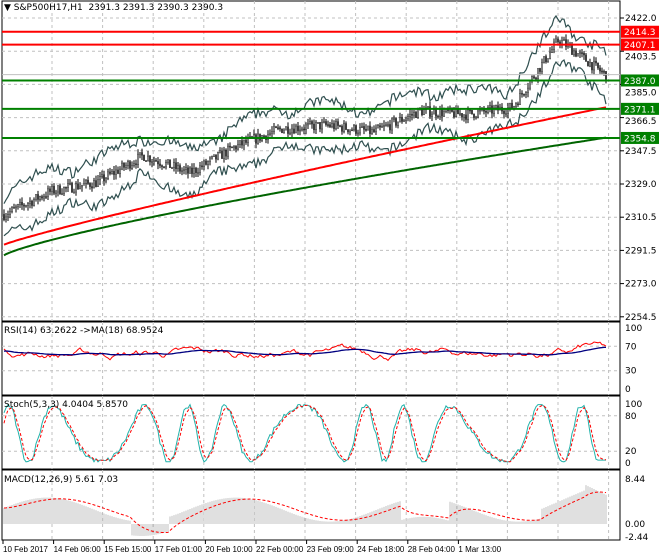 The width and height of the screenshot is (660, 560). What do you see at coordinates (631, 417) in the screenshot?
I see `stoch-tick-label: 80` at bounding box center [631, 417].